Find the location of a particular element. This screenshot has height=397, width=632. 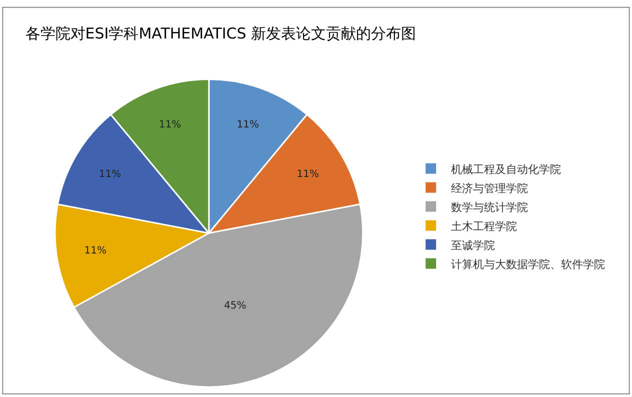

chart-title: 各学院对ESI学科MATHEMATICS 新发表论文贡献的分布图 is located at coordinates (220, 33).